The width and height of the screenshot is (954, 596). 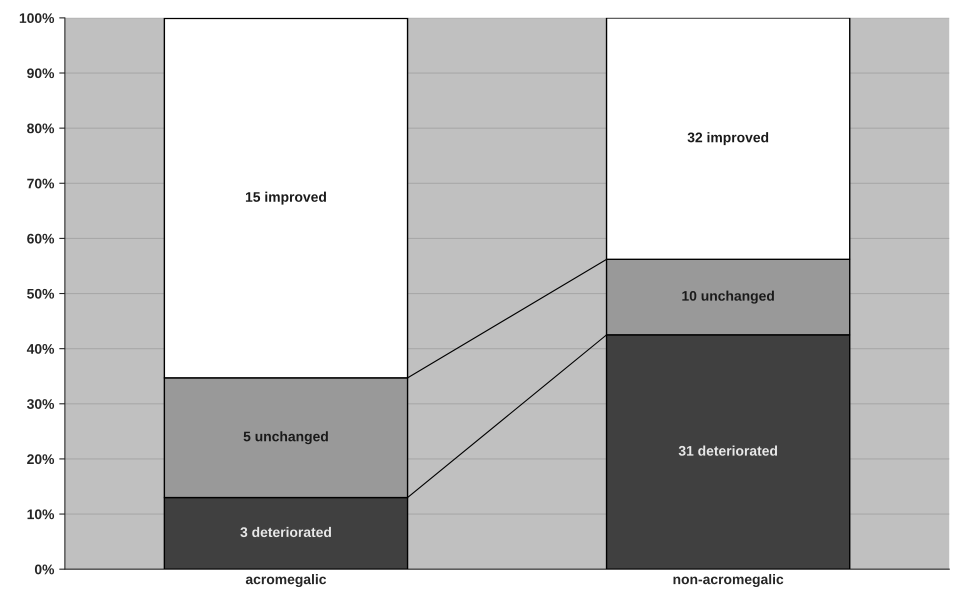 What do you see at coordinates (37, 18) in the screenshot?
I see `y-tick-label: 100%` at bounding box center [37, 18].